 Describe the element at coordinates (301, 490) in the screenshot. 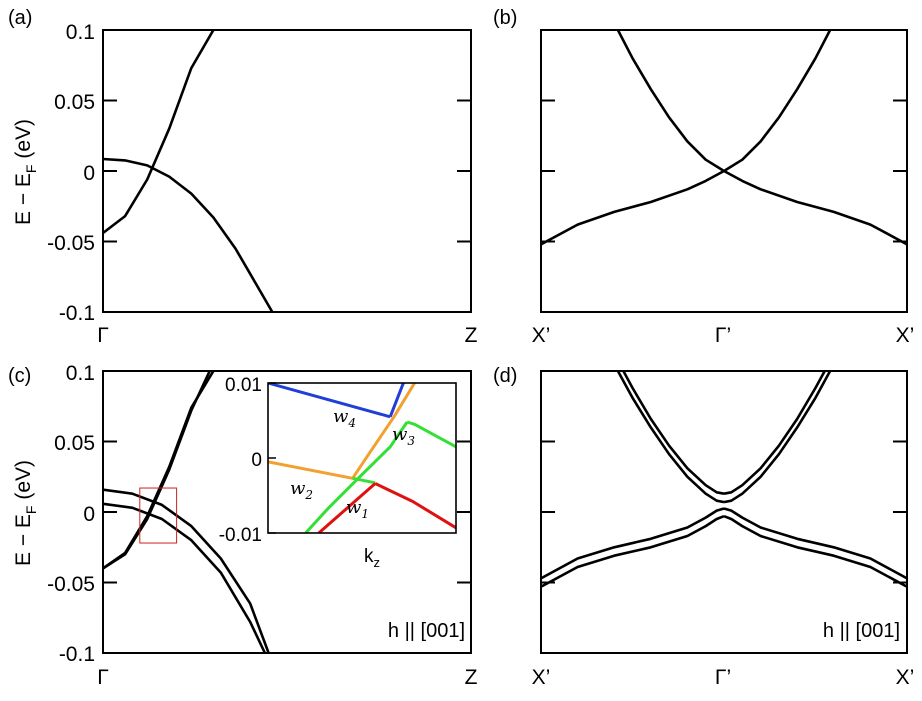

I see `weyl-point-label-w2: w2` at that location.